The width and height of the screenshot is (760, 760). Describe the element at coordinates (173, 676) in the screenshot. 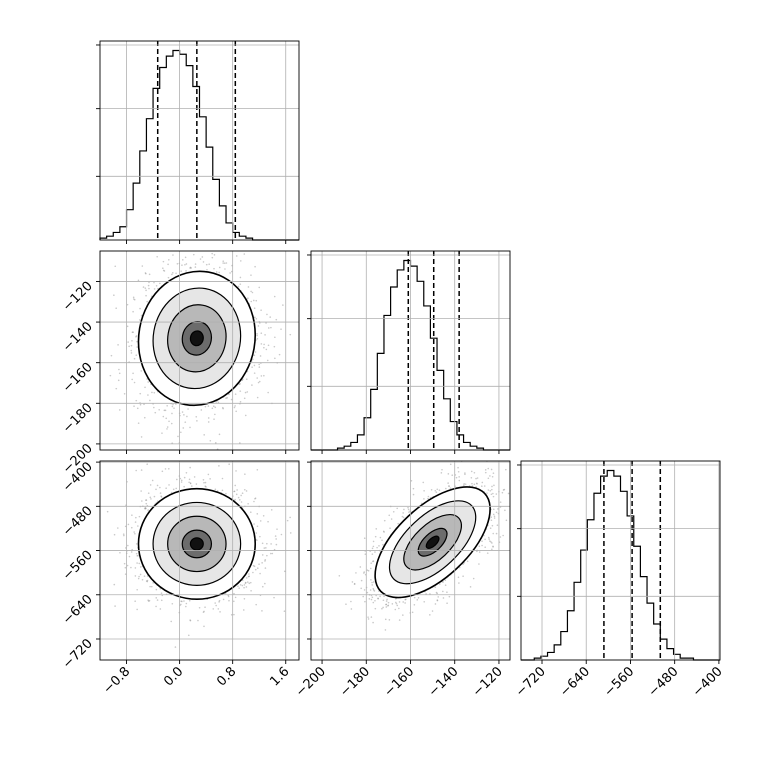

I see `x-tick-label: 0.0` at that location.